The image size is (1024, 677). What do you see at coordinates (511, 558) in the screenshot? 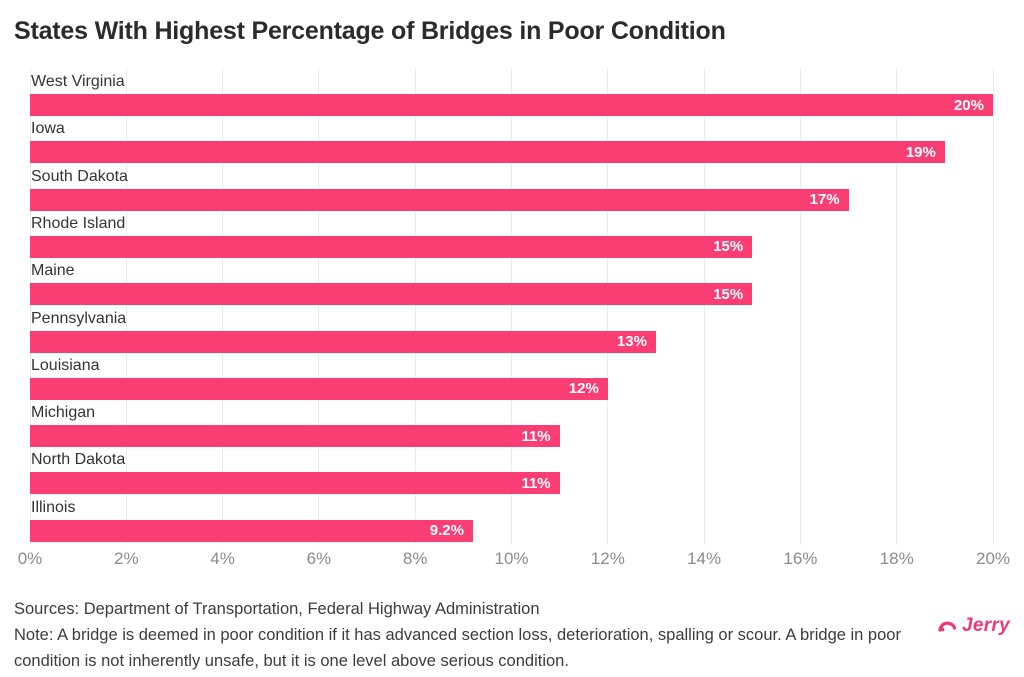
I see `x-tick-label: 10%` at bounding box center [511, 558].